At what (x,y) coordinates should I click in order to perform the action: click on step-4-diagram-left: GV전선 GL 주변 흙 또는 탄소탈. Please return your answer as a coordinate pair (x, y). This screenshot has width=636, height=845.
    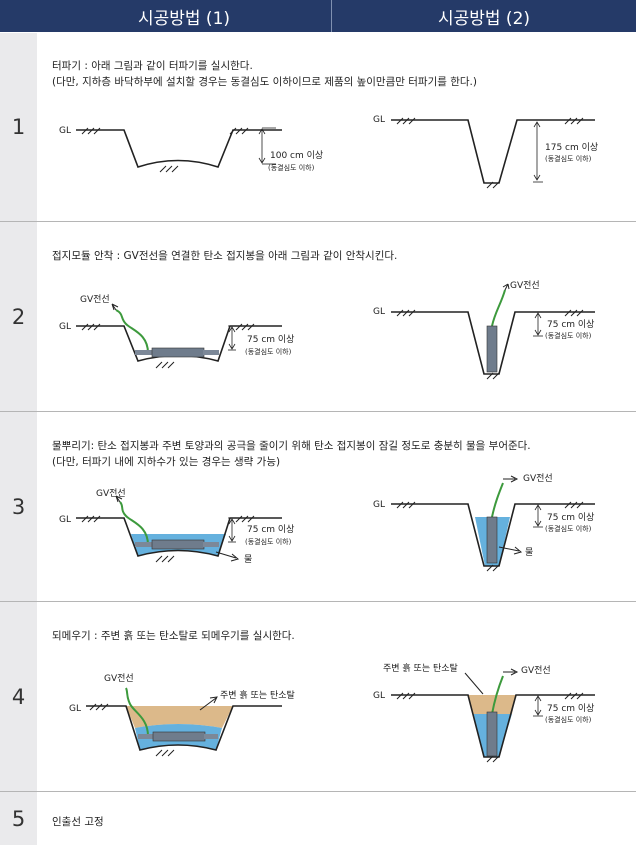
    Looking at the image, I should click on (182, 715).